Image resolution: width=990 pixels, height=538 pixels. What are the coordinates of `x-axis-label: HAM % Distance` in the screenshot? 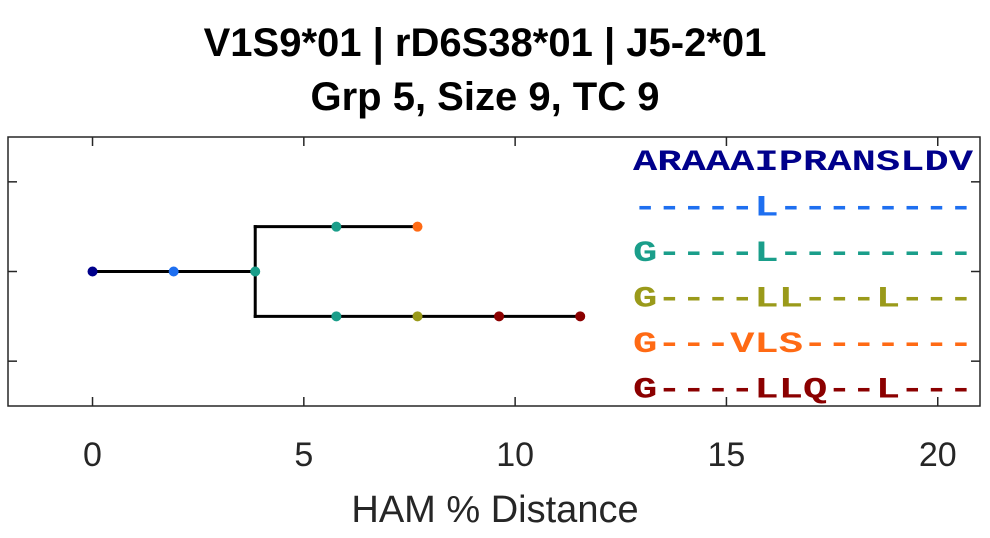 It's located at (494, 510).